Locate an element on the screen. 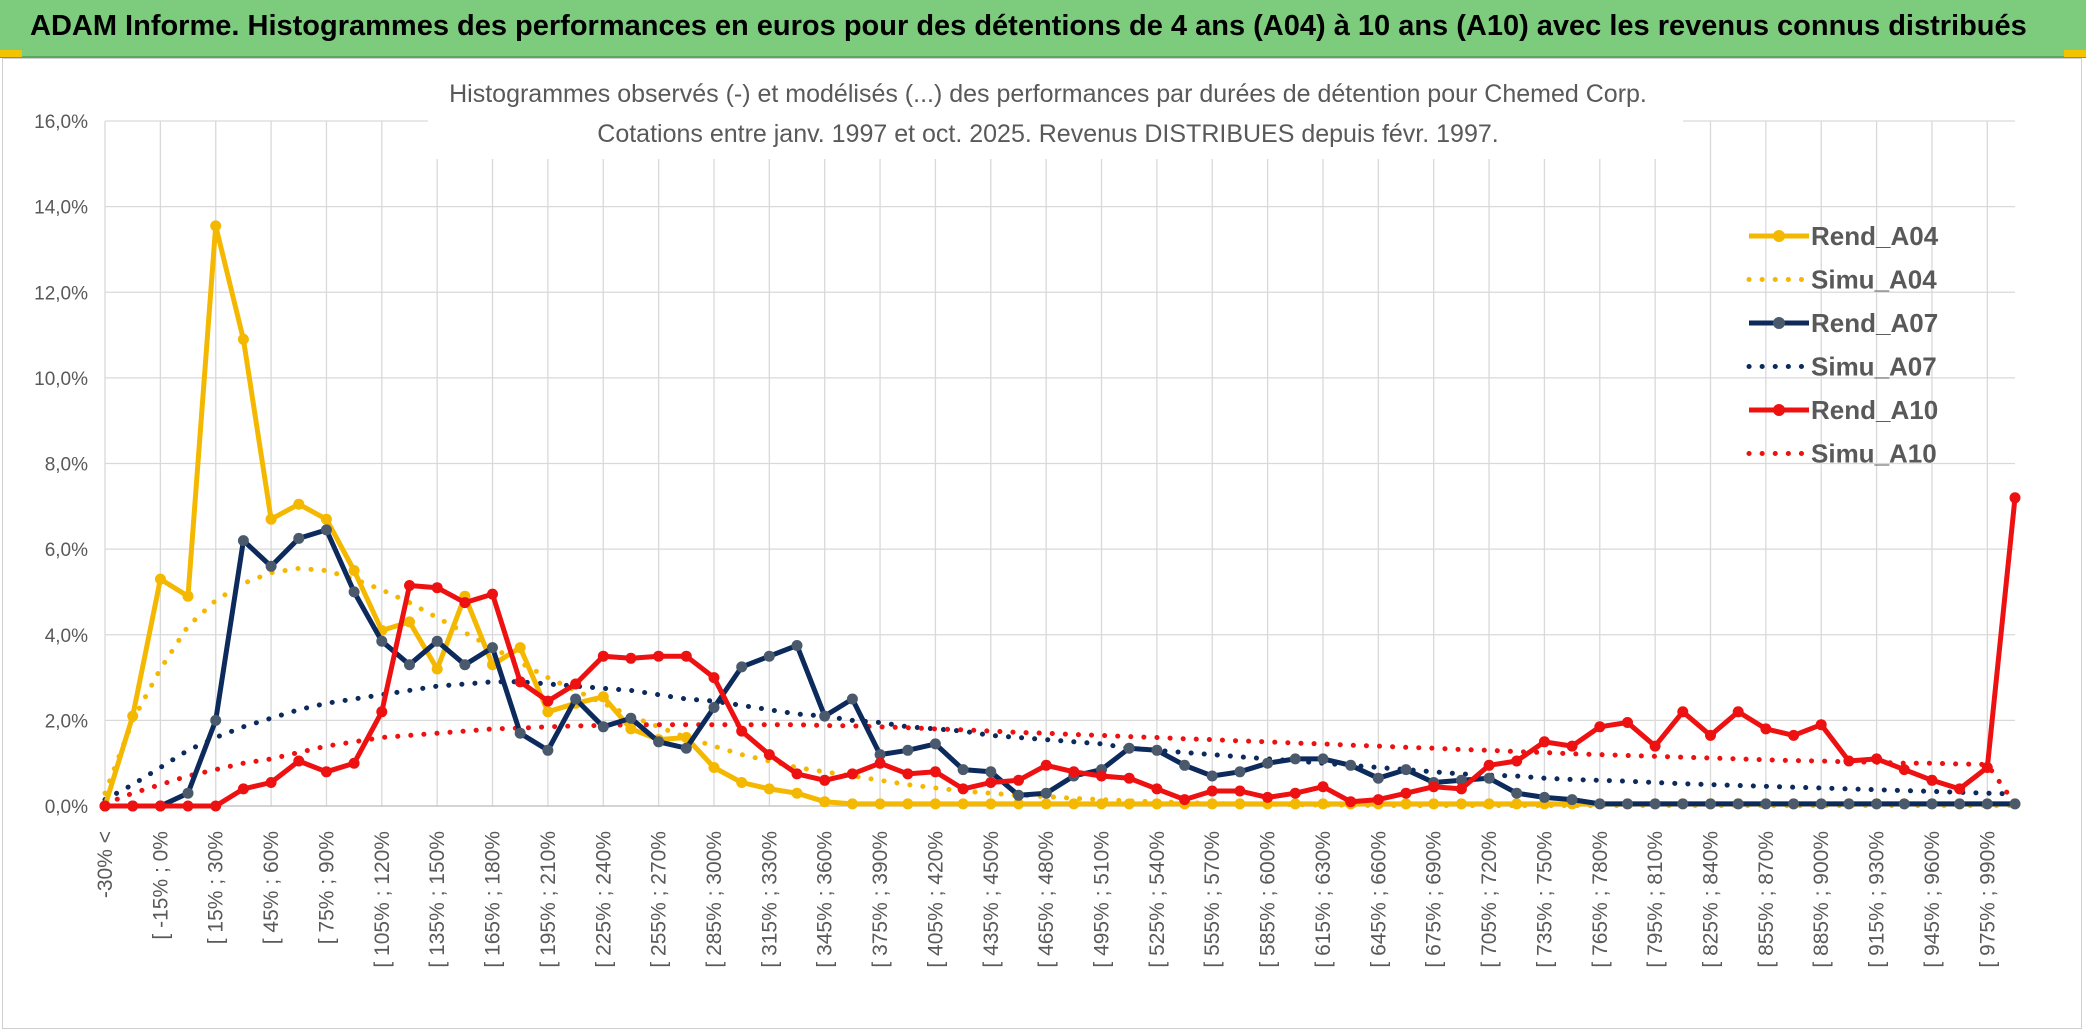  corner-accent-left is located at coordinates (11, 53).